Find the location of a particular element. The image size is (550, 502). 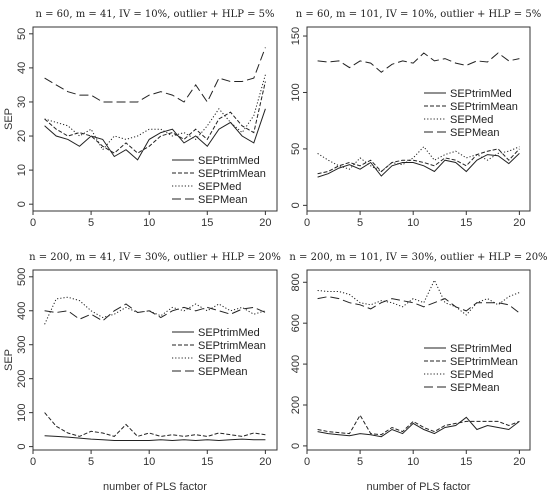

y-tick-label: 20 is located at coordinates (22, 136).